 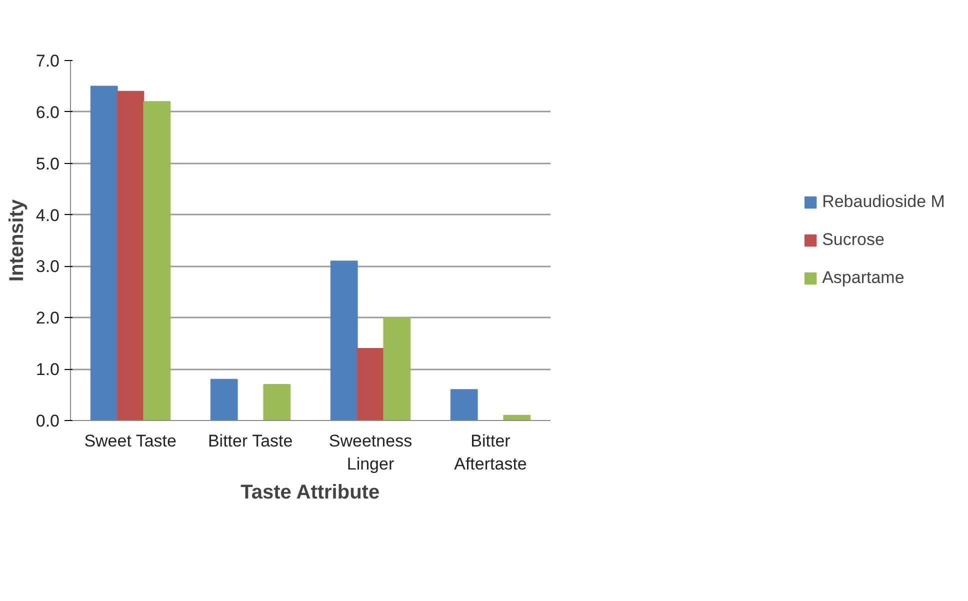 I want to click on y-axis-title: Intensity, so click(x=17, y=240).